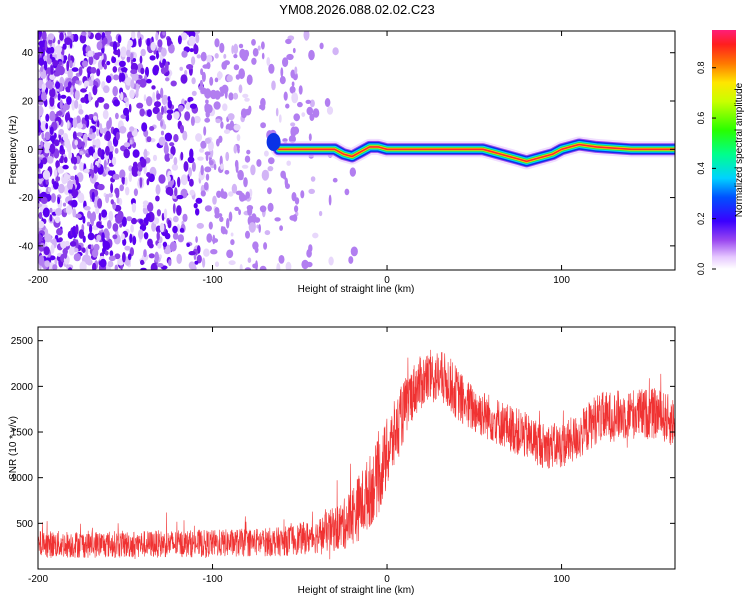 This screenshot has width=750, height=600. What do you see at coordinates (26, 198) in the screenshot?
I see `y-tick-label: -20` at bounding box center [26, 198].